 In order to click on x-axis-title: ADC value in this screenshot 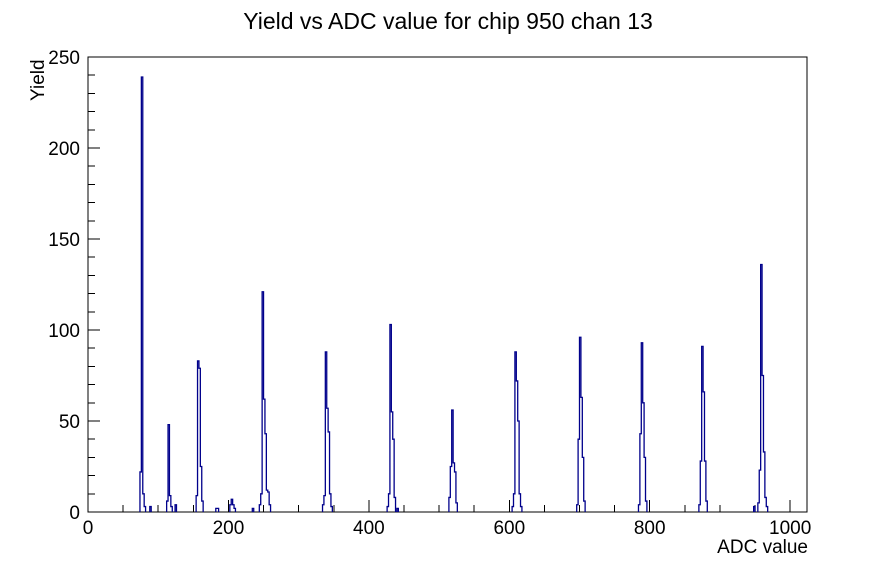, I will do `click(762, 547)`.